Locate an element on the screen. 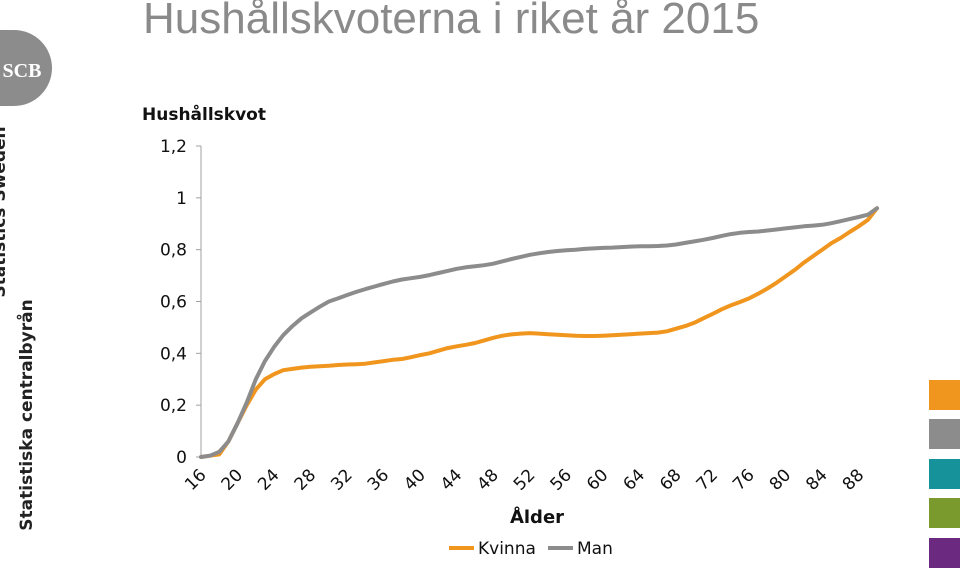 The width and height of the screenshot is (960, 568). x-tick-label: 44 is located at coordinates (451, 479).